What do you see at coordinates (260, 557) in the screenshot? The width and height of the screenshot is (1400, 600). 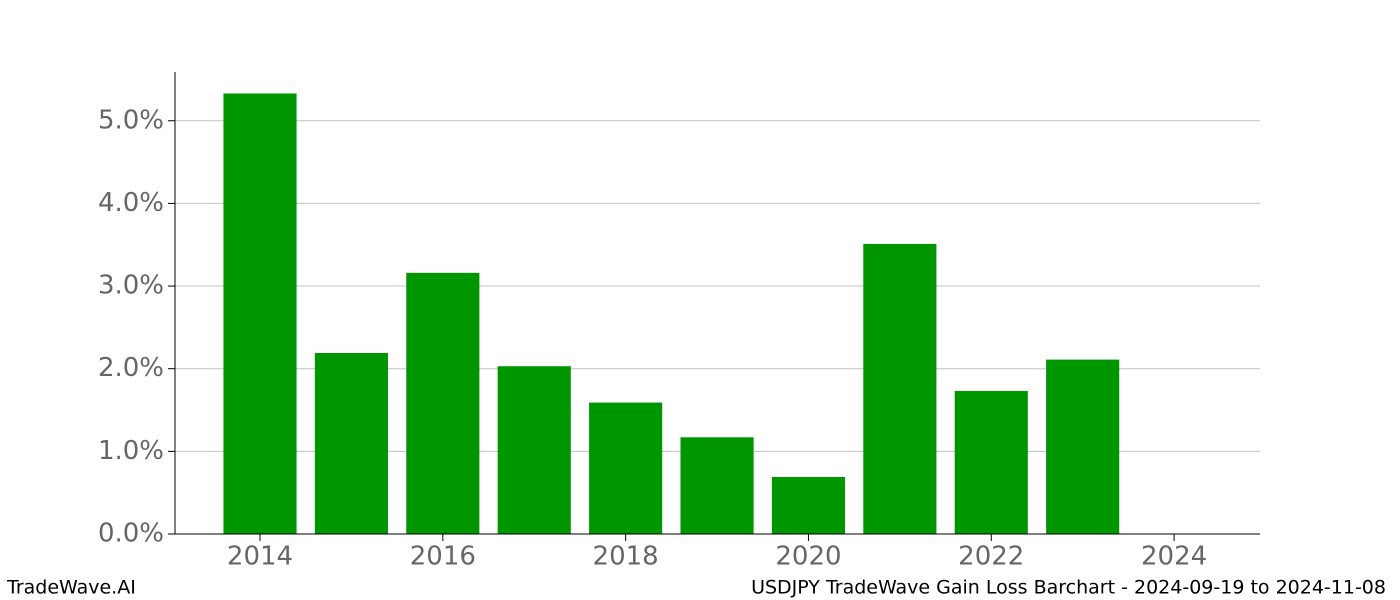 I see `x-tick-label: 2014` at bounding box center [260, 557].